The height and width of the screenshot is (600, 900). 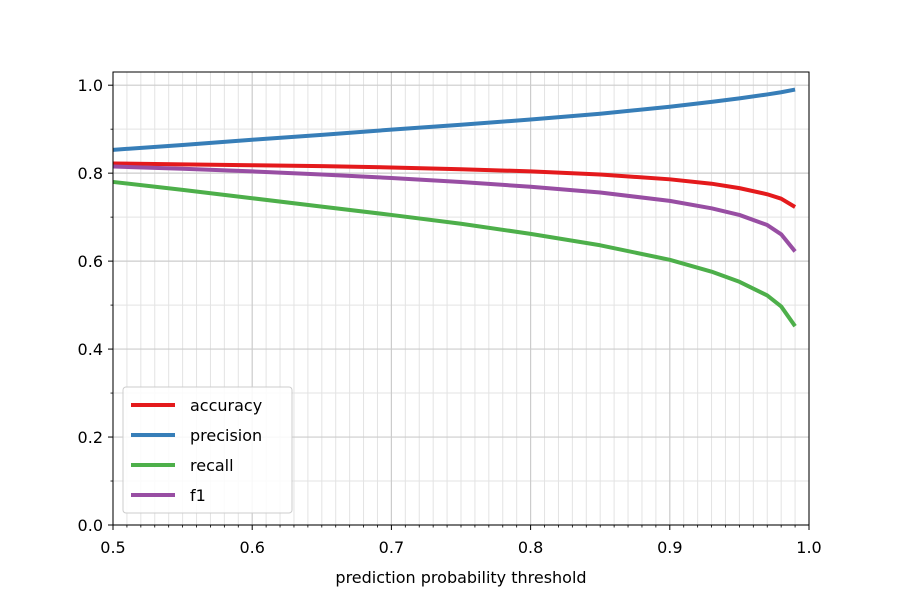 What do you see at coordinates (460, 547) in the screenshot?
I see `x-tick-labels: 0.5 0.6 0.7 0.8 0.9 1.0` at bounding box center [460, 547].